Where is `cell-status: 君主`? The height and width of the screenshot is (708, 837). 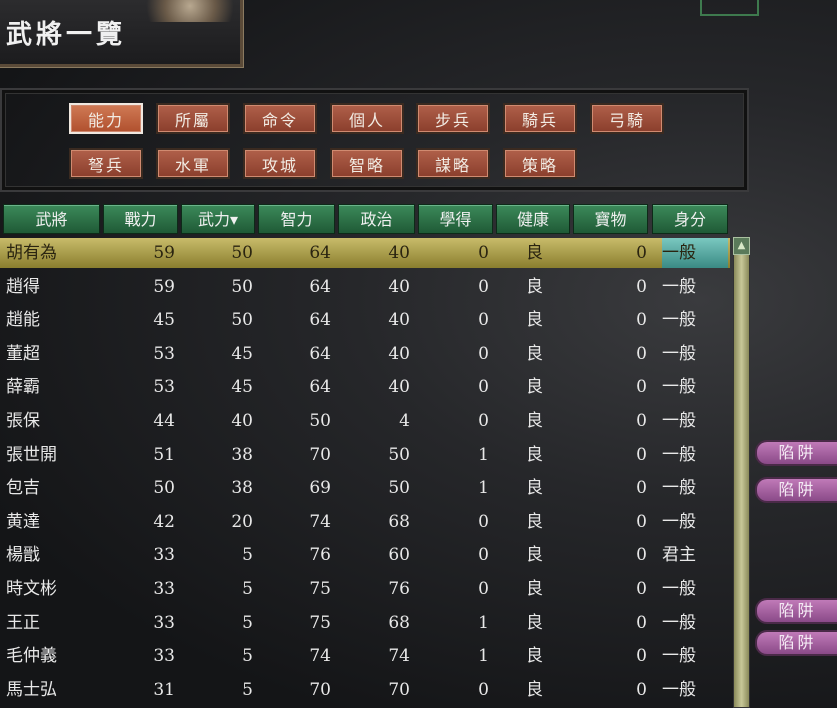
cell-status: 君主 is located at coordinates (679, 555).